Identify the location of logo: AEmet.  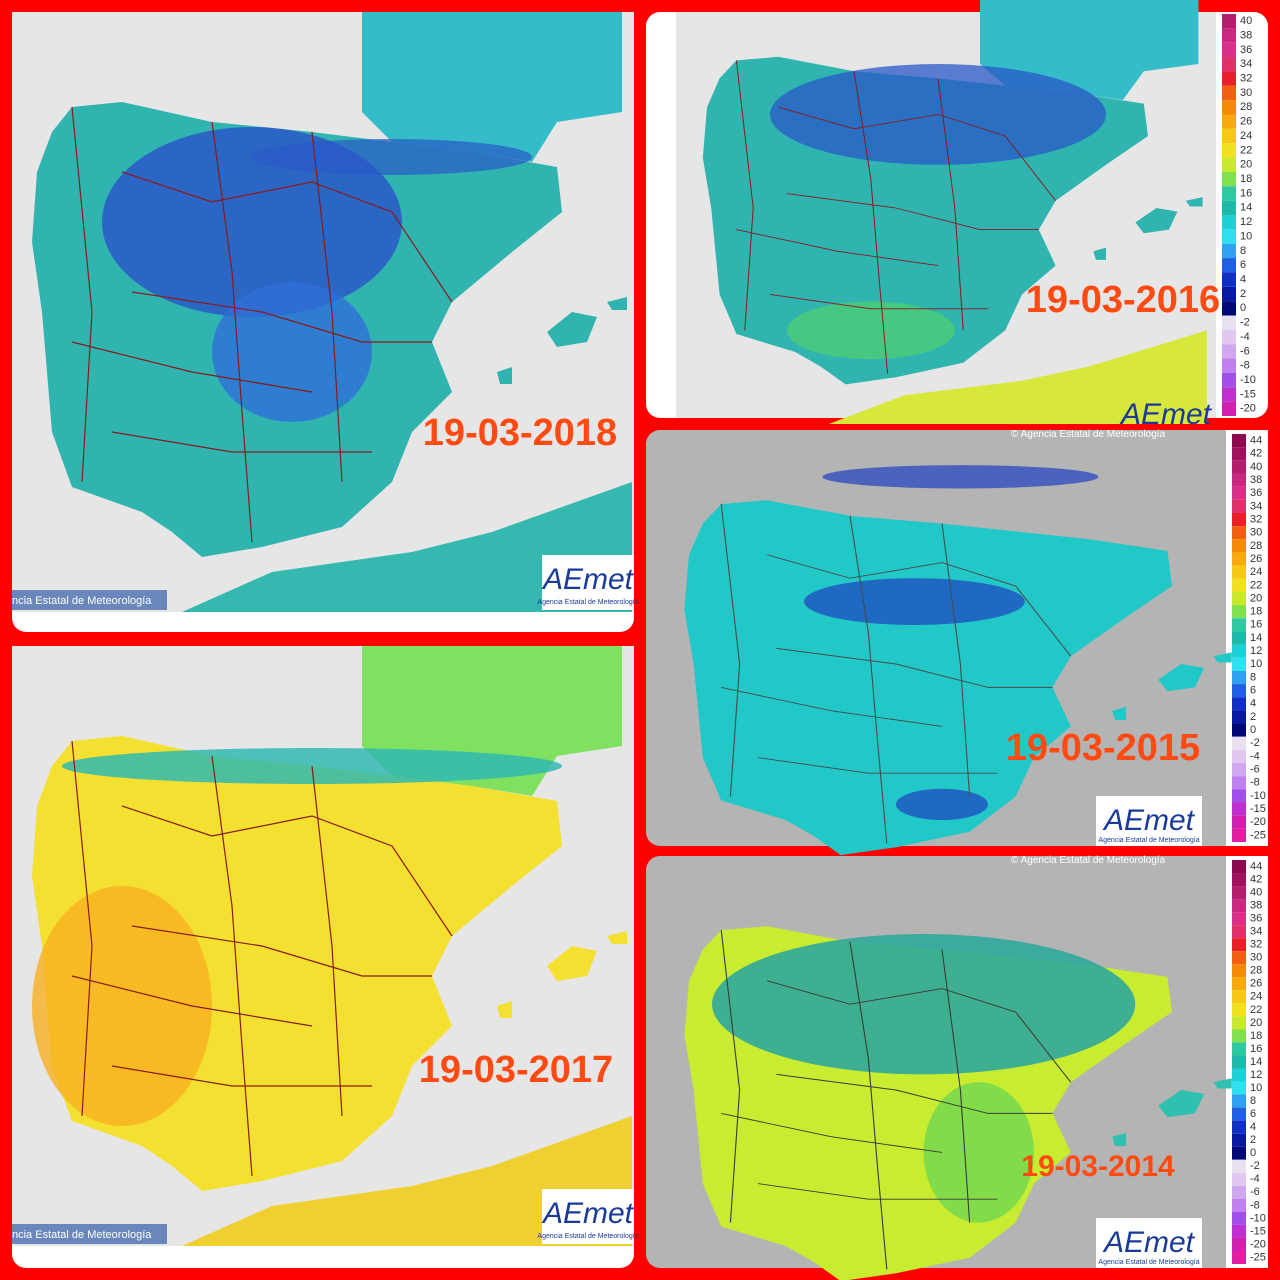
(1149, 820).